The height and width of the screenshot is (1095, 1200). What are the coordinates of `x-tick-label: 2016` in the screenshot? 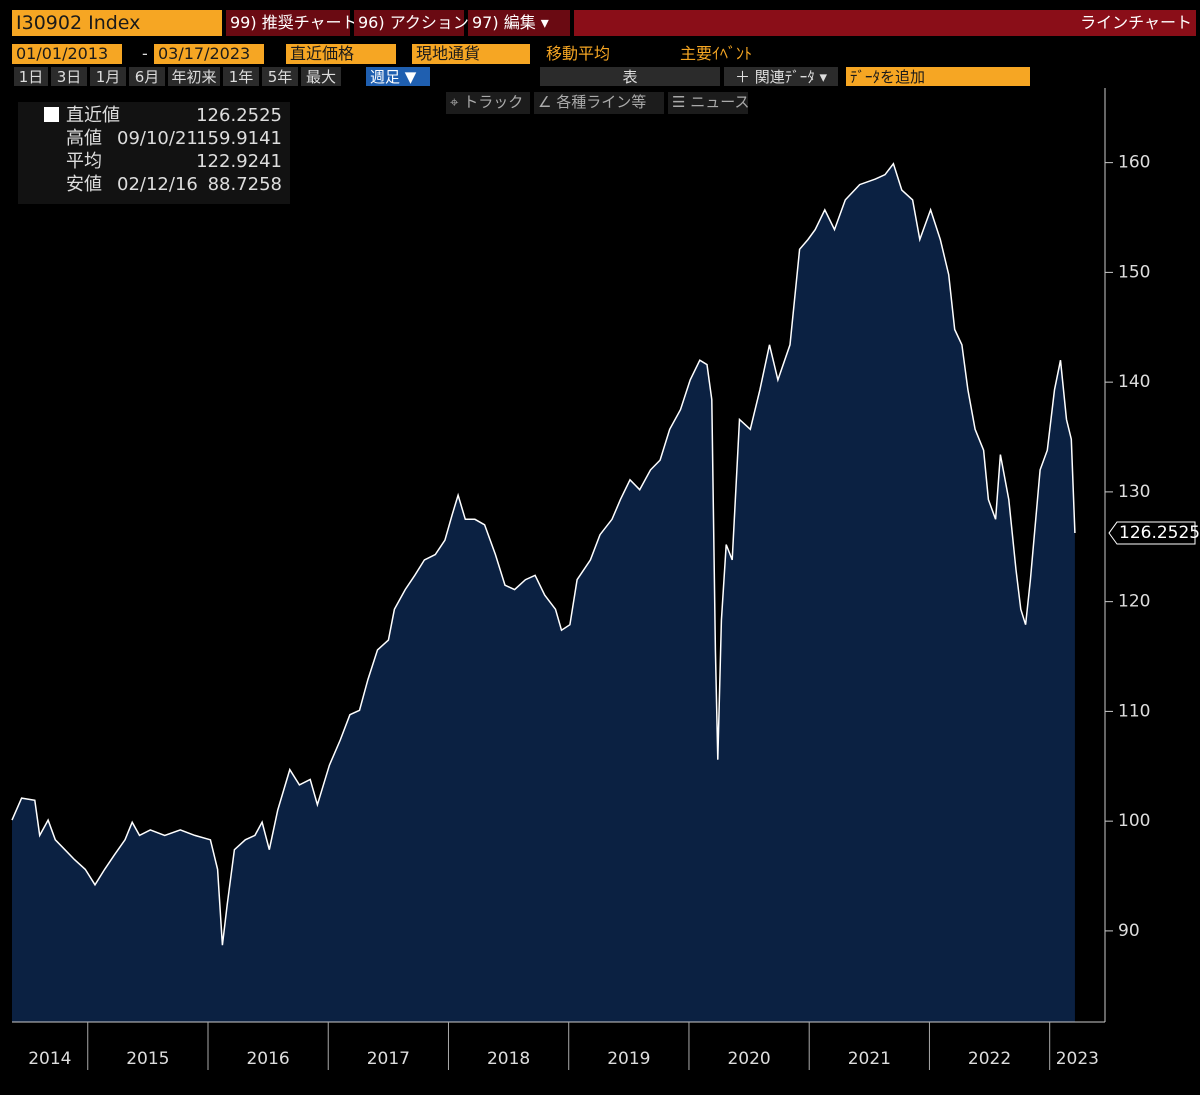 It's located at (267, 1059).